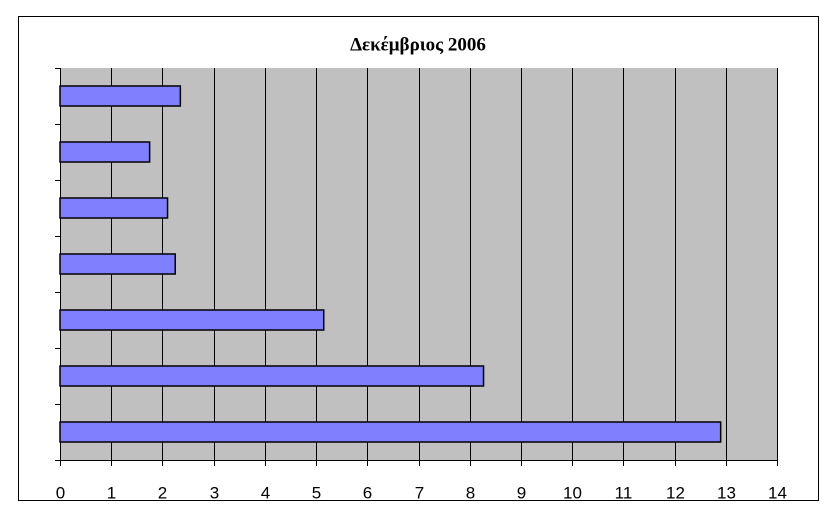 The image size is (836, 520). What do you see at coordinates (572, 492) in the screenshot?
I see `x-tick-label: 10` at bounding box center [572, 492].